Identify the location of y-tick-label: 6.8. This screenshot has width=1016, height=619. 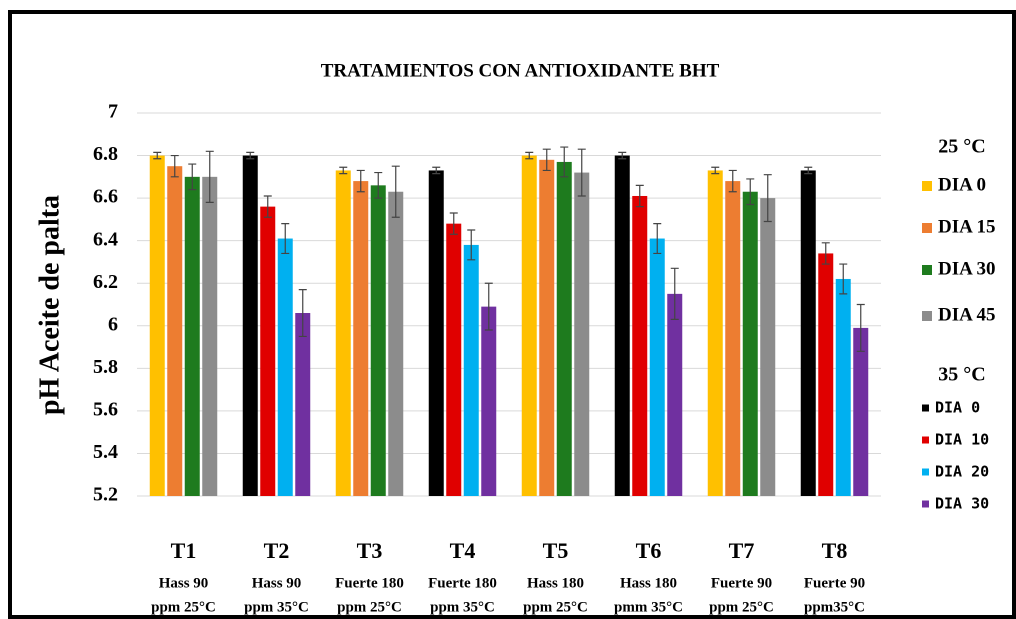
(105, 154).